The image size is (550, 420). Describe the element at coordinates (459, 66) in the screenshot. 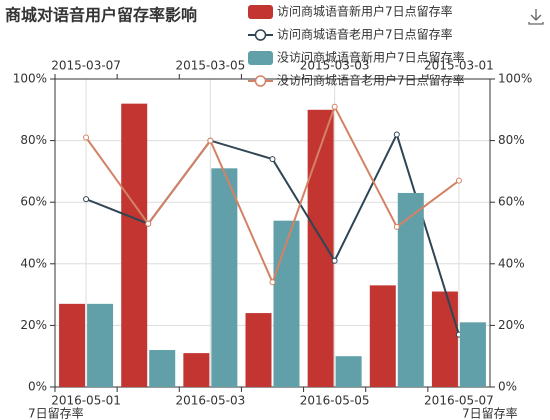

I see `x2-tick-label: 2015-03-01` at that location.